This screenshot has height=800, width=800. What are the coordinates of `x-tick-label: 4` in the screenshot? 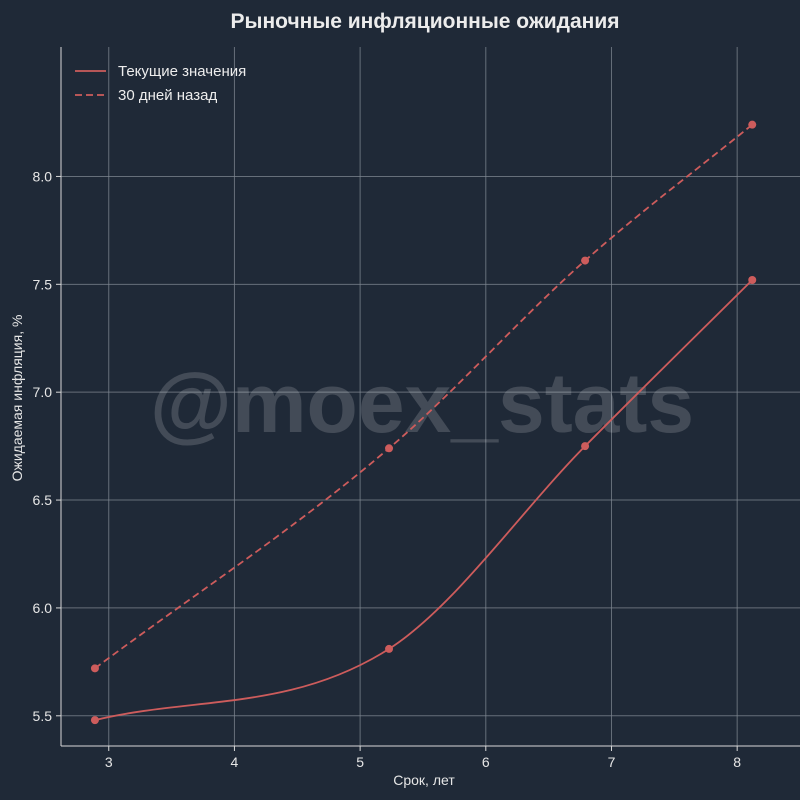 It's located at (235, 762).